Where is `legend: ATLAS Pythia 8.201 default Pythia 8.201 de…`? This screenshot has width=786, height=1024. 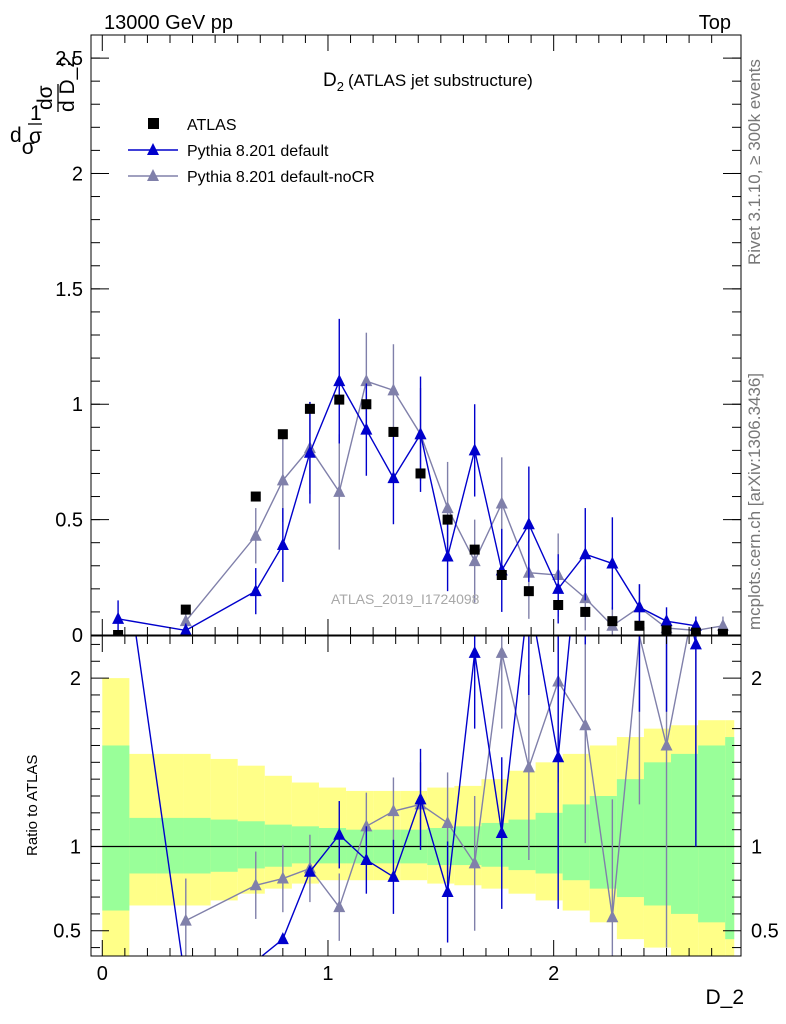
legend: ATLAS Pythia 8.201 default Pythia 8.201 de… is located at coordinates (251, 151).